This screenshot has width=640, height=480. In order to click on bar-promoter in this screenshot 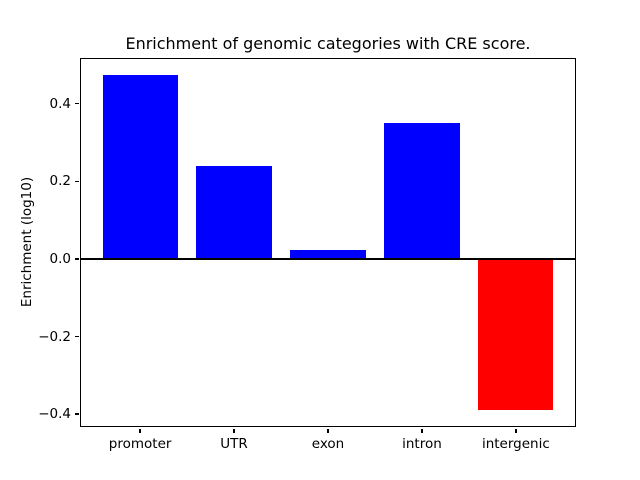, I will do `click(140, 166)`.